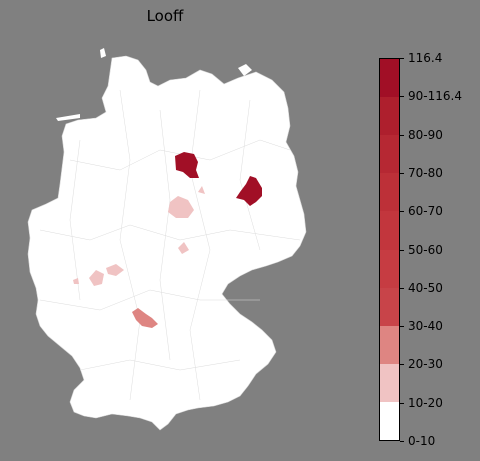 Image resolution: width=480 pixels, height=461 pixels. I want to click on colorbar-tick: 116.4, so click(440, 58).